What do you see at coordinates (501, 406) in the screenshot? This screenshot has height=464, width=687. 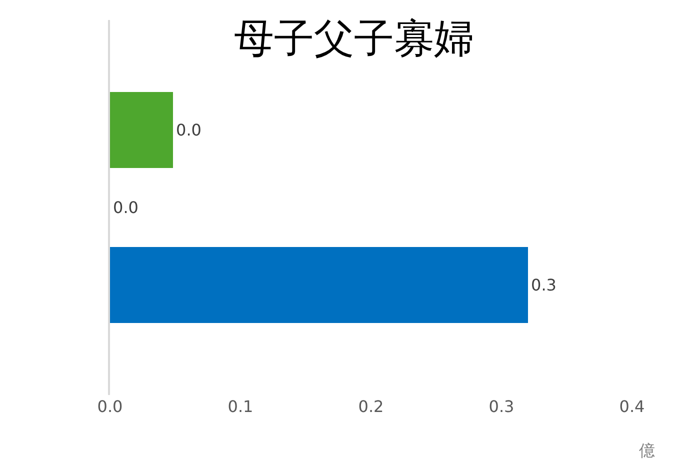 I see `x-tick-label: 0.3` at bounding box center [501, 406].